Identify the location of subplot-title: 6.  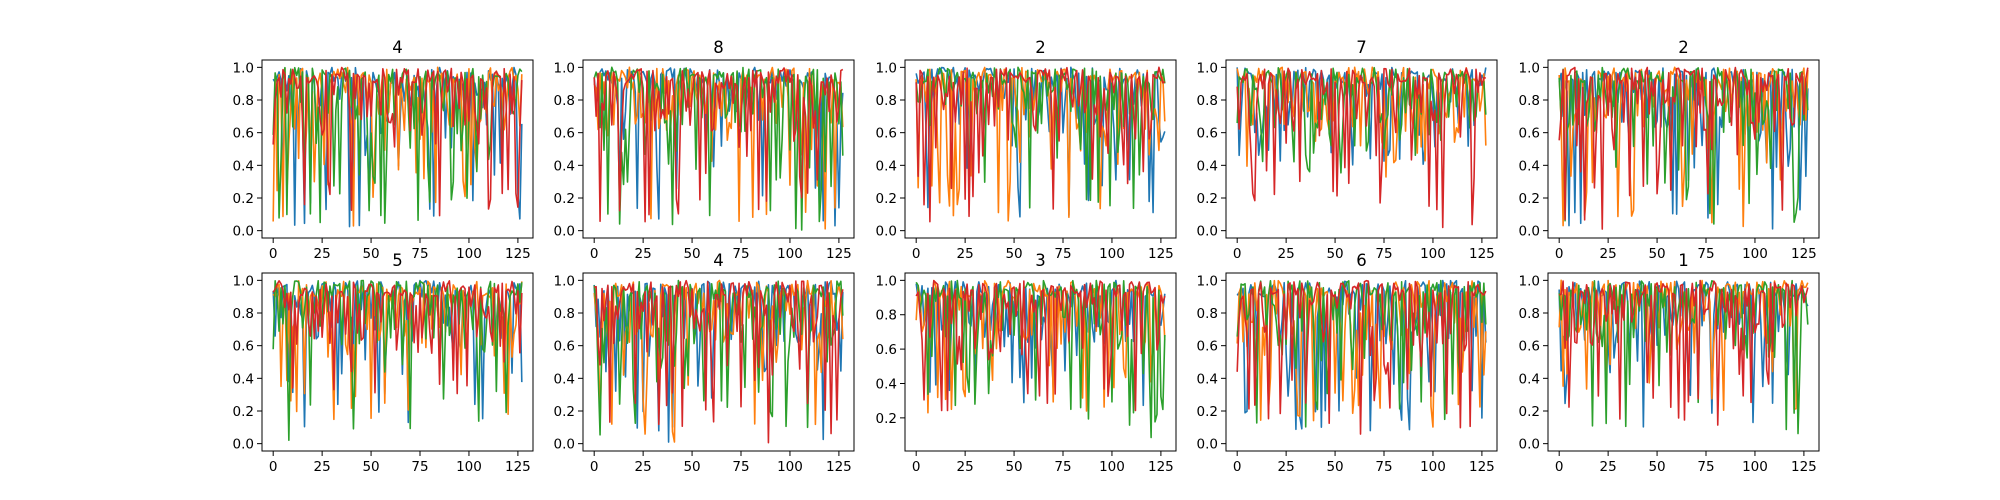
(1361, 260).